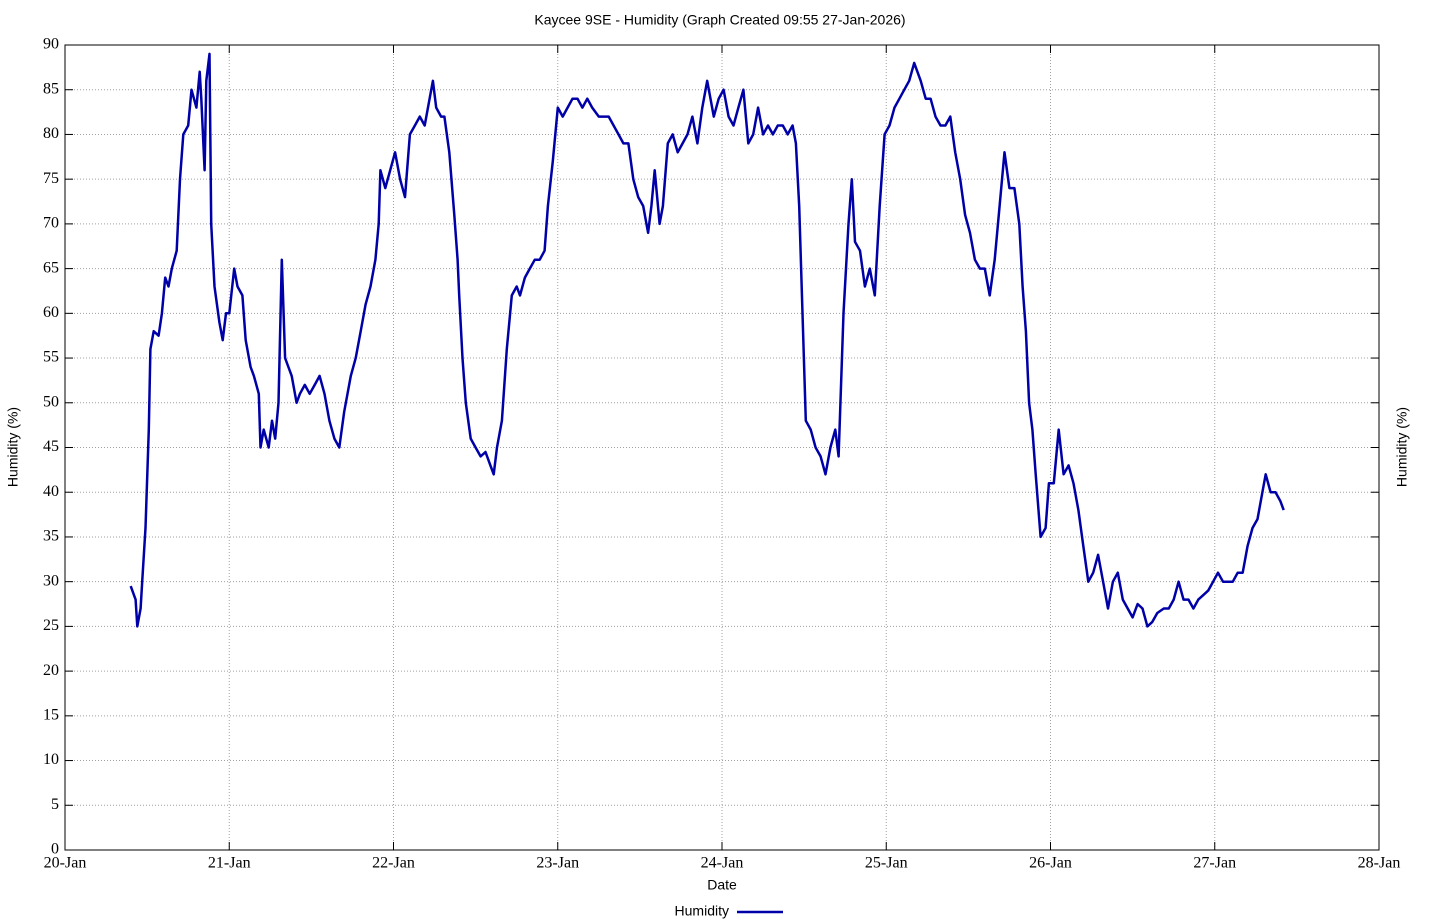 This screenshot has height=920, width=1440. Describe the element at coordinates (51, 625) in the screenshot. I see `y-tick-label: 25` at that location.